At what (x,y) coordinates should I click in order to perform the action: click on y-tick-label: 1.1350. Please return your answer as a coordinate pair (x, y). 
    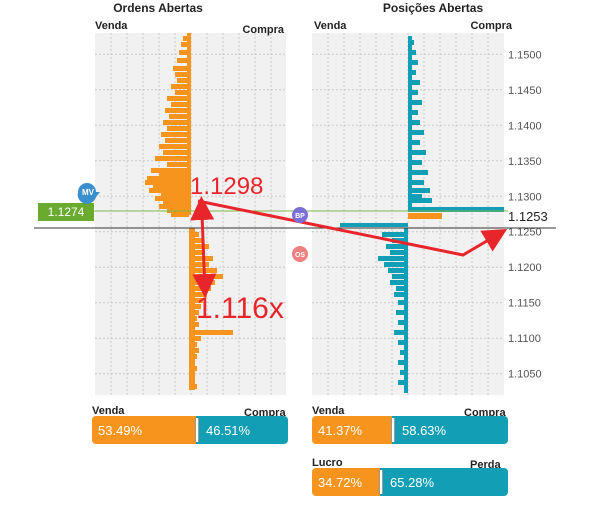
    Looking at the image, I should click on (525, 162).